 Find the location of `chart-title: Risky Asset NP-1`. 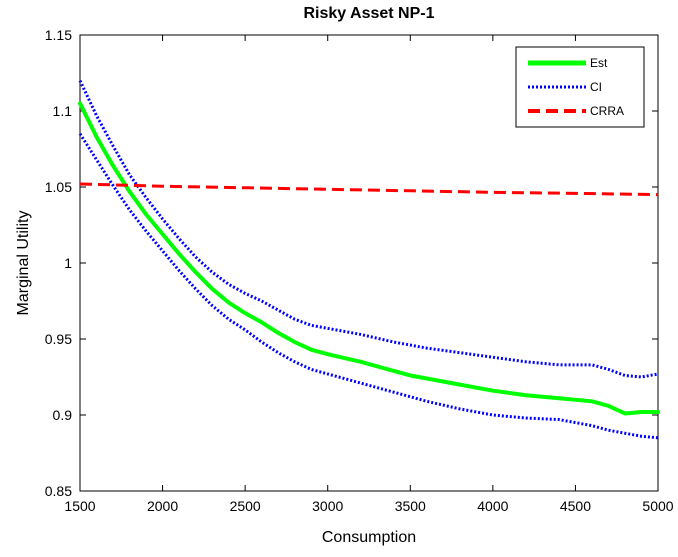

chart-title: Risky Asset NP-1 is located at coordinates (368, 13).